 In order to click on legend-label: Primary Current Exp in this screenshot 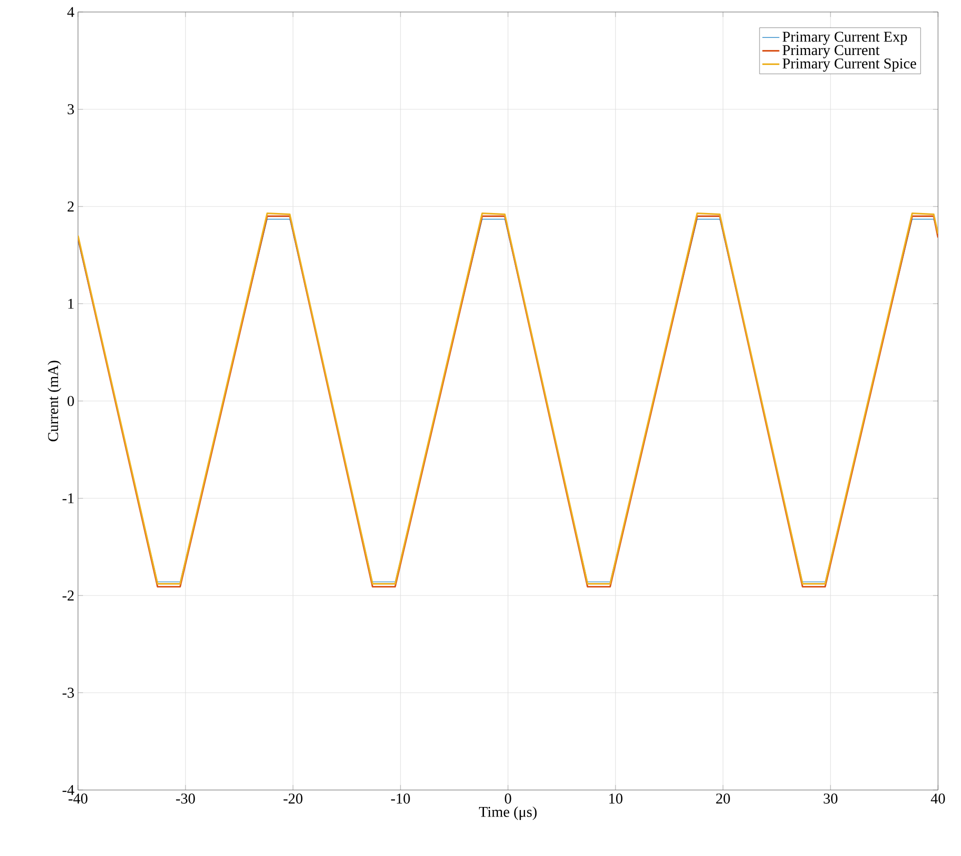, I will do `click(844, 38)`.